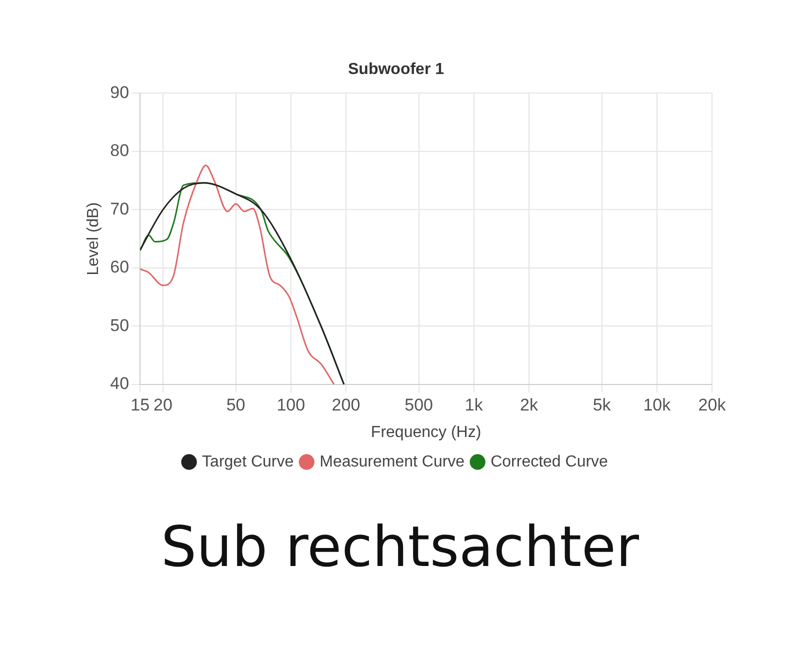  What do you see at coordinates (93, 239) in the screenshot?
I see `y-axis-title: Level (dB)` at bounding box center [93, 239].